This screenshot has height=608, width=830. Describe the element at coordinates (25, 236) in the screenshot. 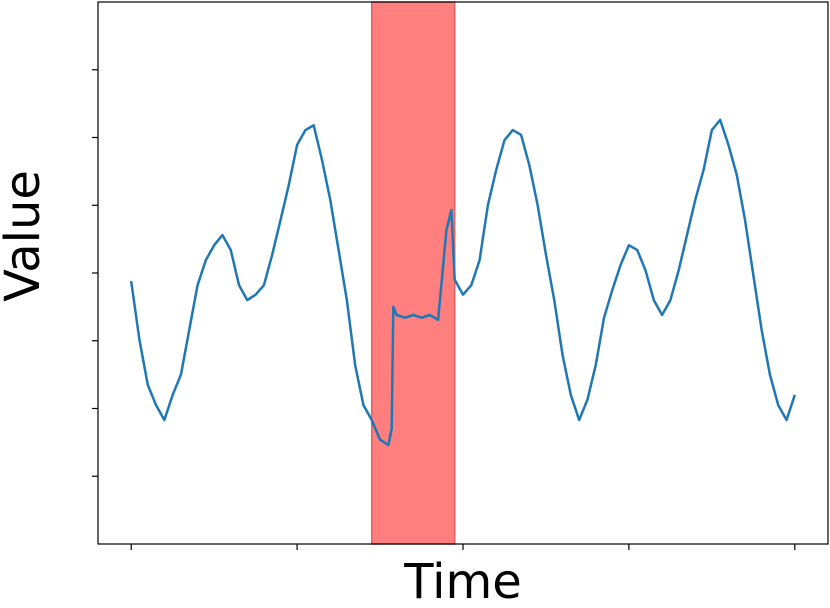

I see `y-axis-label: Value` at that location.